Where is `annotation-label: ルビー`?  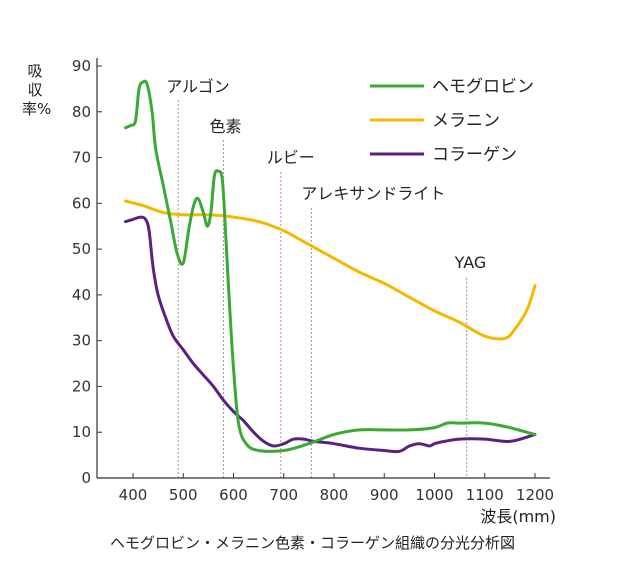 annotation-label: ルビー is located at coordinates (291, 157).